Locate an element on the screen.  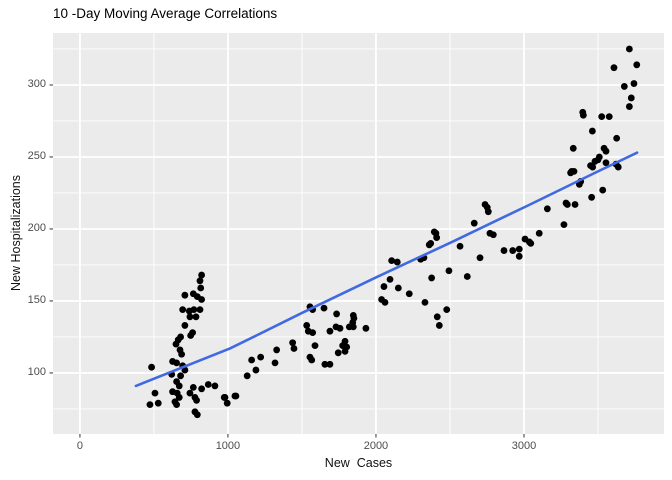
x-tick-label: 1000 is located at coordinates (228, 446).